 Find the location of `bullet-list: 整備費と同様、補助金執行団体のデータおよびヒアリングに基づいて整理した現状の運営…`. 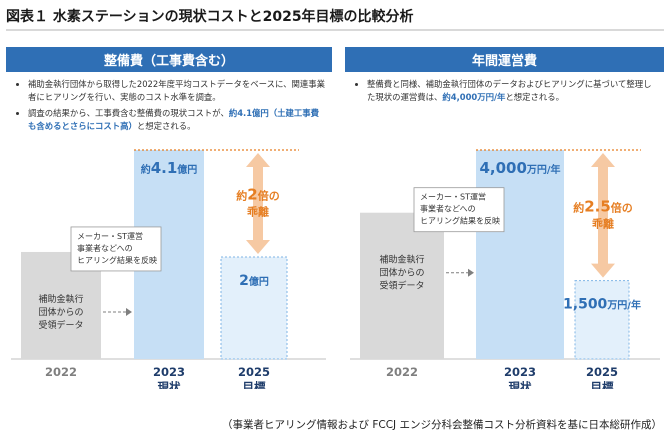

bullet-list: 整備費と同様、補助金執行団体のデータおよびヒアリングに基づいて整理した現状の運営… is located at coordinates (504, 91).